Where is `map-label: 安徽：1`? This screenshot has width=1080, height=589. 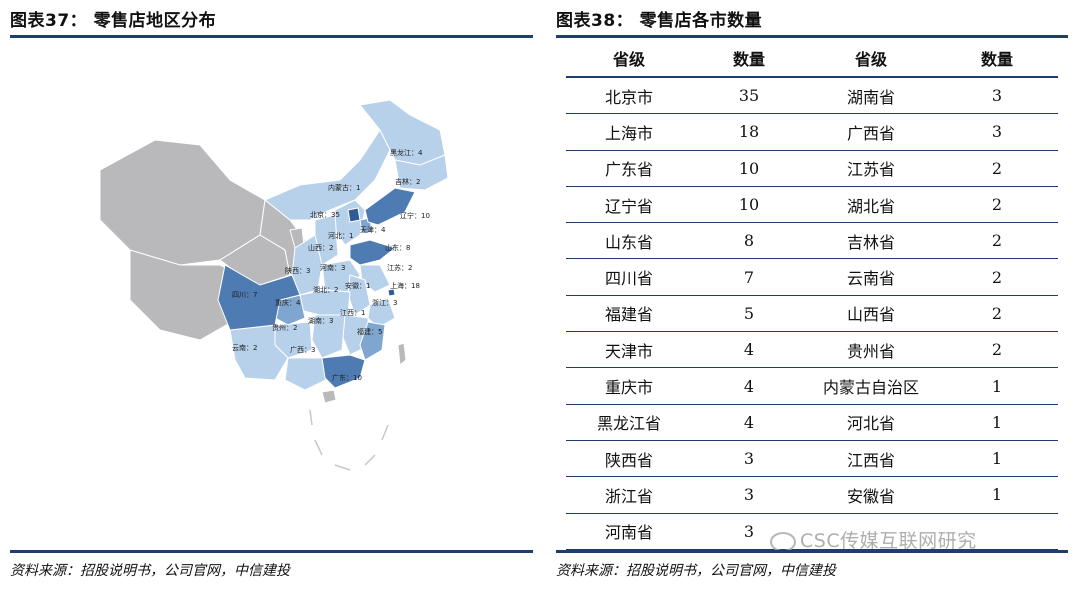
map-label: 安徽：1 is located at coordinates (357, 285).